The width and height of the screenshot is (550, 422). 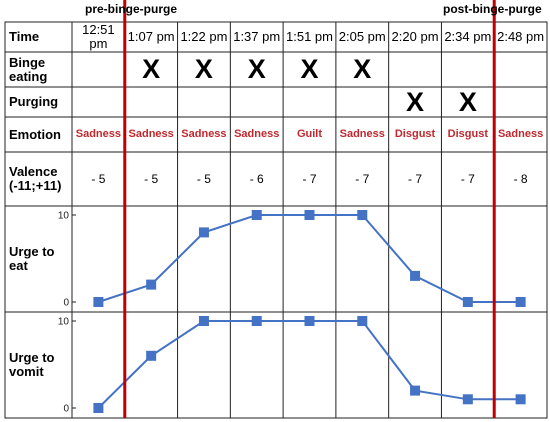 What do you see at coordinates (151, 37) in the screenshot?
I see `times-cell: 1:07 pm` at bounding box center [151, 37].